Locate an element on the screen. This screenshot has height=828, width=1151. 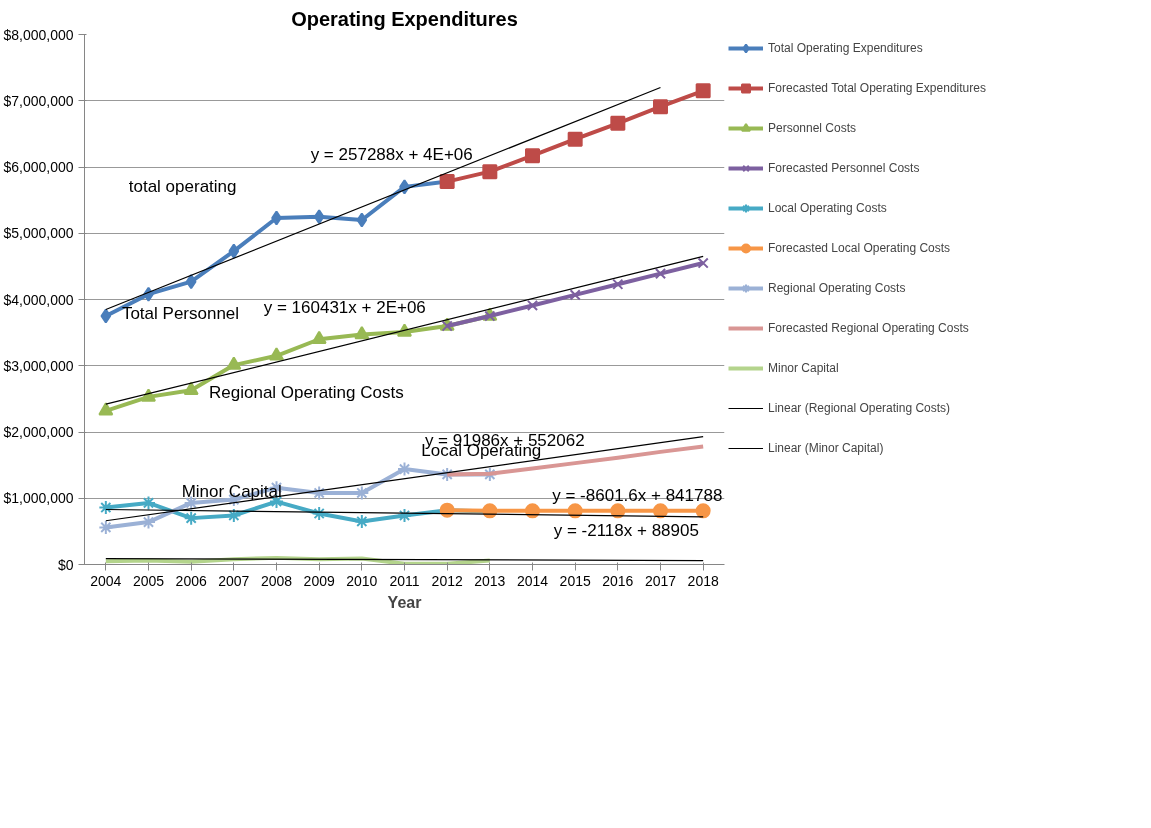
x-tick-label: 2008 is located at coordinates (276, 580).